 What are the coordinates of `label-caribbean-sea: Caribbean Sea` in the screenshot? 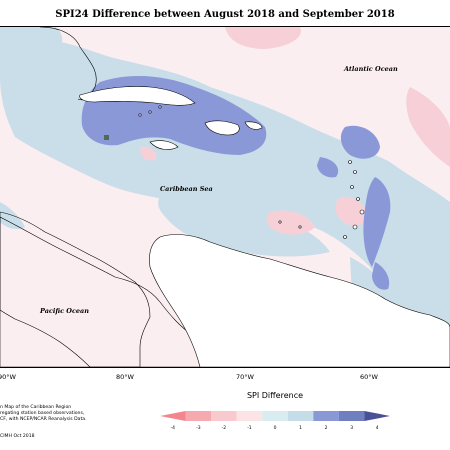 It's located at (186, 189).